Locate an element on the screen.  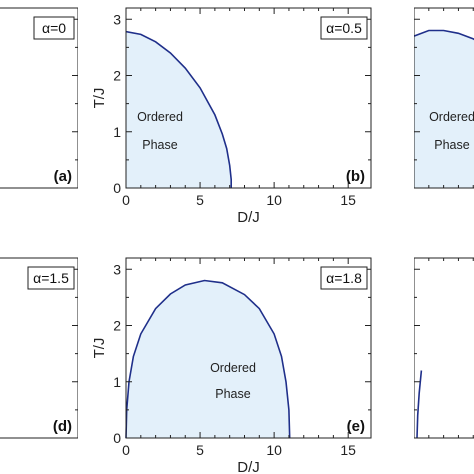
plot-frame is located at coordinates (444, 348).